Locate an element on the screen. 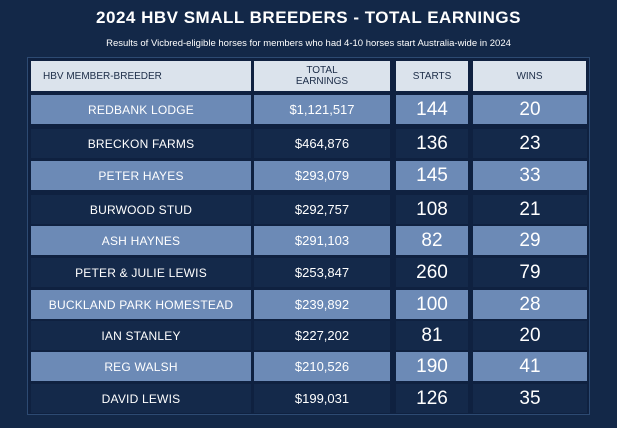 Image resolution: width=617 pixels, height=428 pixels. column-header-earnings-label: TOTAL EARNINGS is located at coordinates (322, 76).